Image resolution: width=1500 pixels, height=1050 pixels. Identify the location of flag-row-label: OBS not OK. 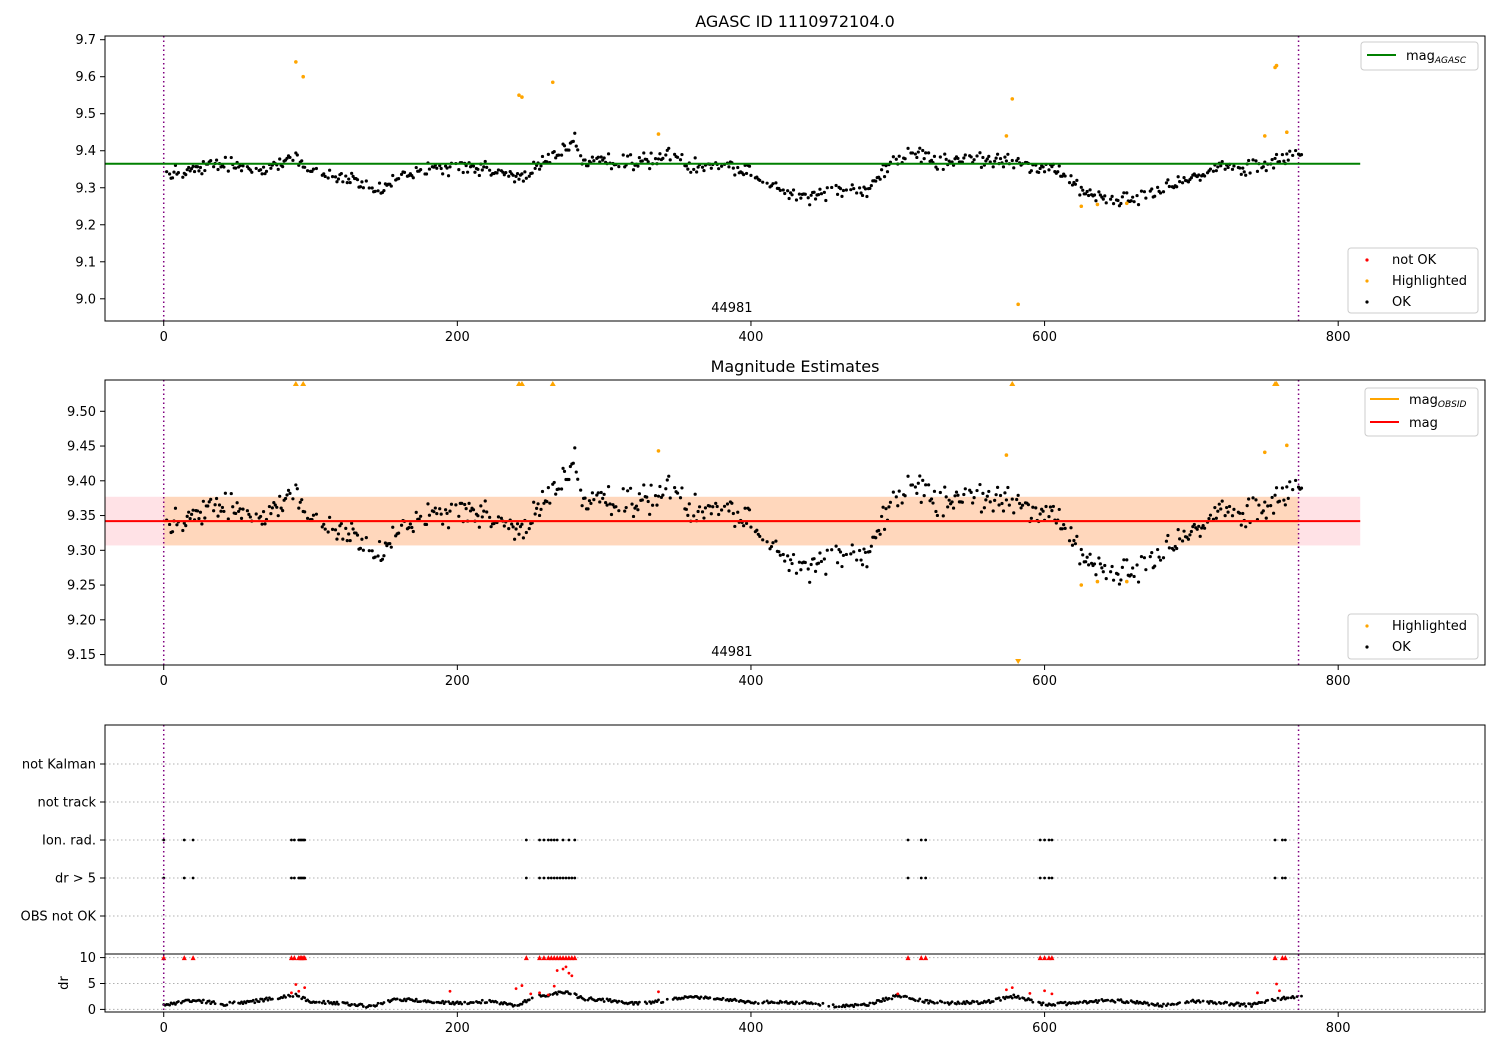
(59, 917).